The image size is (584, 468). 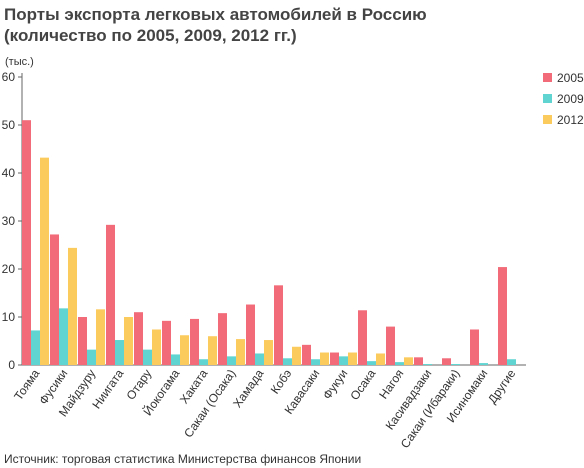 What do you see at coordinates (9, 77) in the screenshot?
I see `y-tick-label: 60` at bounding box center [9, 77].